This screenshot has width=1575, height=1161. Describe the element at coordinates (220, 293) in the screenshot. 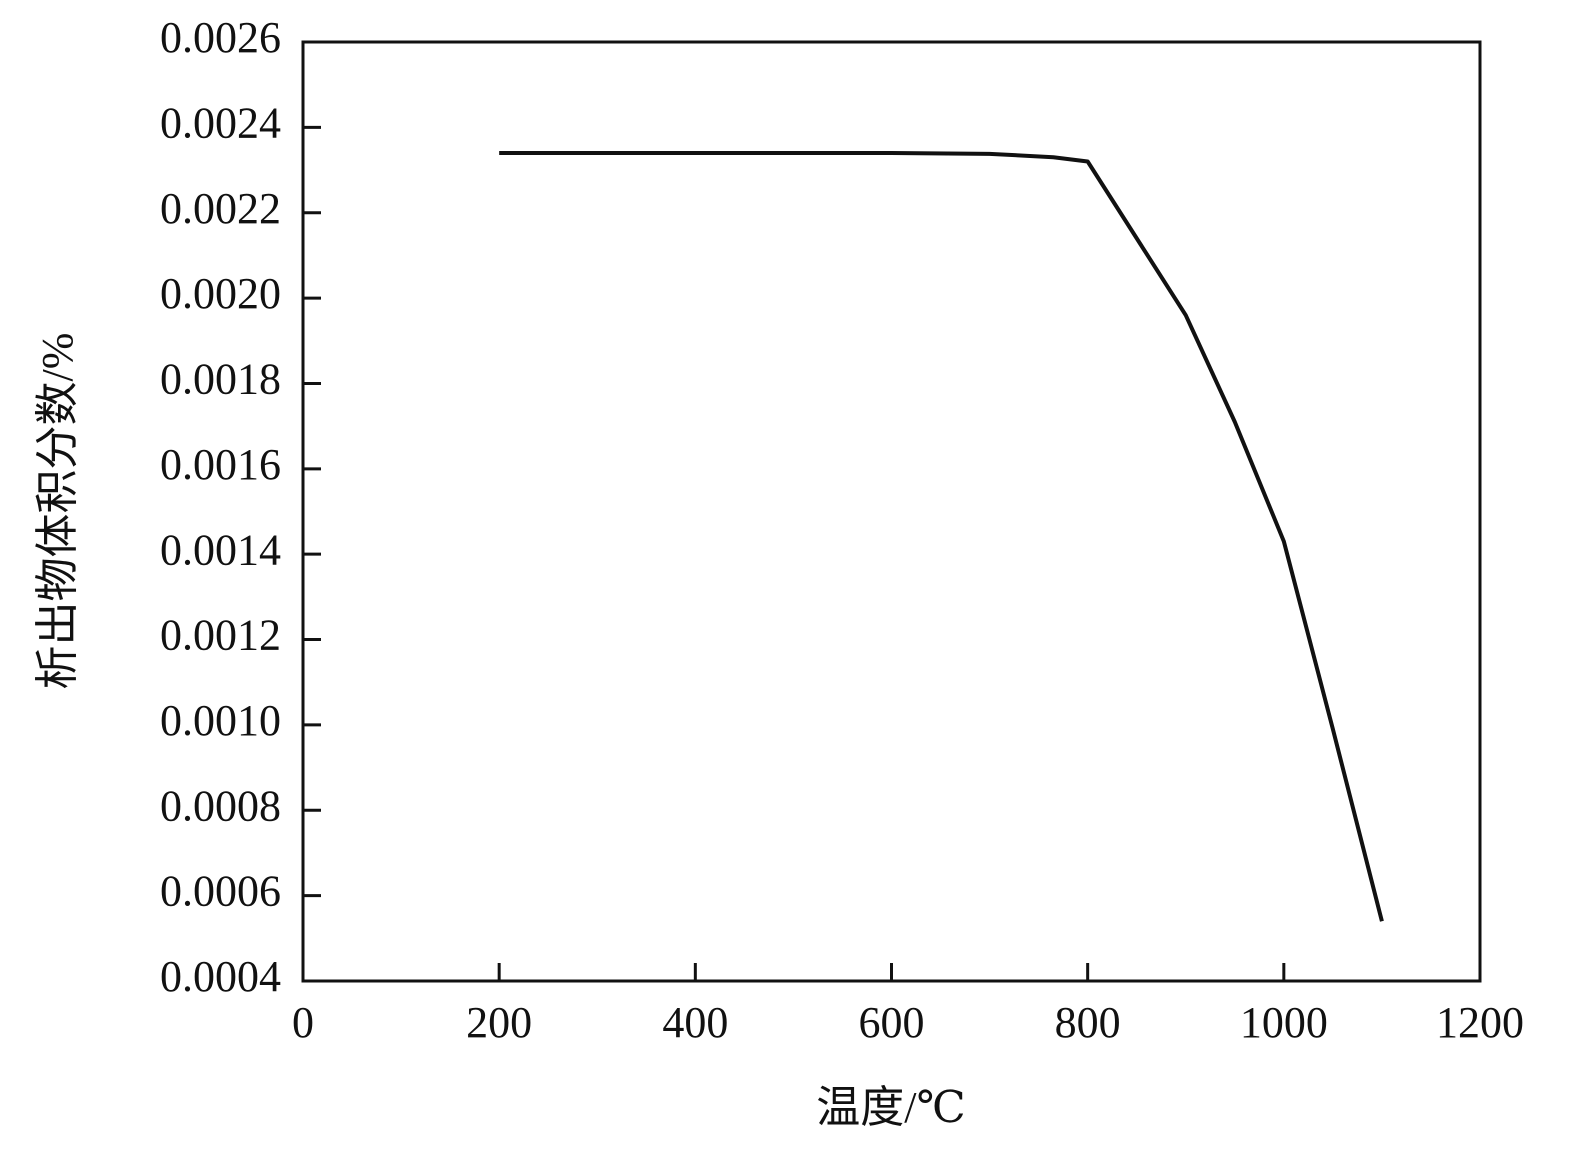

I see `y-tick-label: 0.0020` at that location.